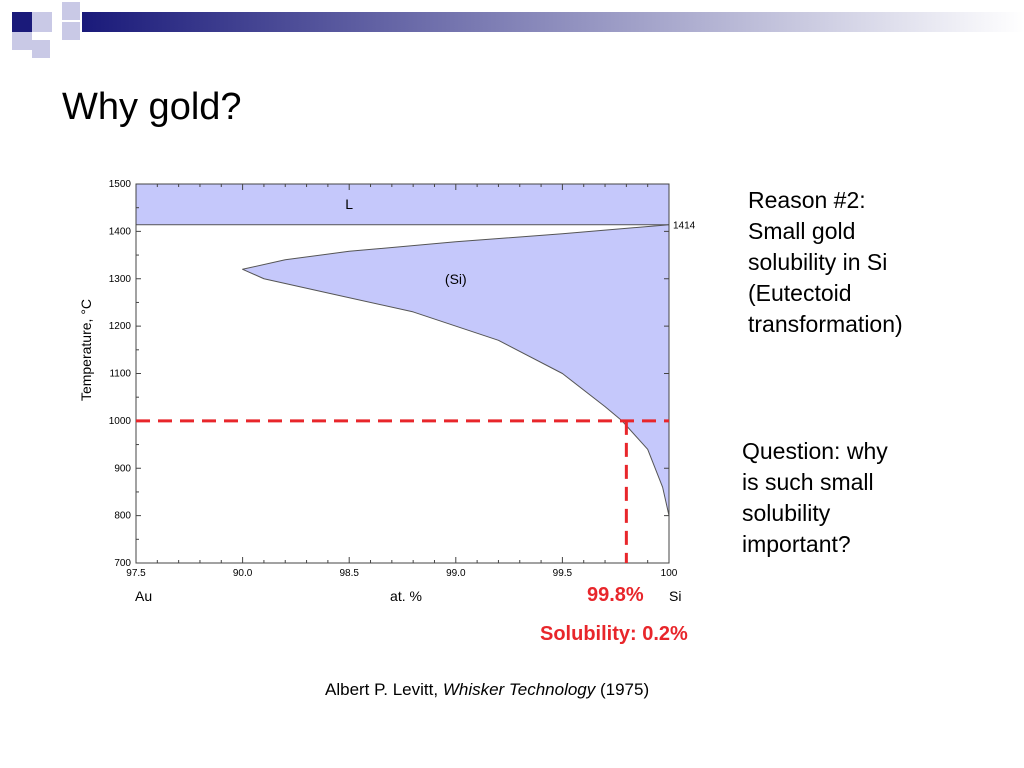 Image resolution: width=1024 pixels, height=768 pixels. What do you see at coordinates (614, 634) in the screenshot?
I see `solubility-label: Solubility: 0.2%` at bounding box center [614, 634].